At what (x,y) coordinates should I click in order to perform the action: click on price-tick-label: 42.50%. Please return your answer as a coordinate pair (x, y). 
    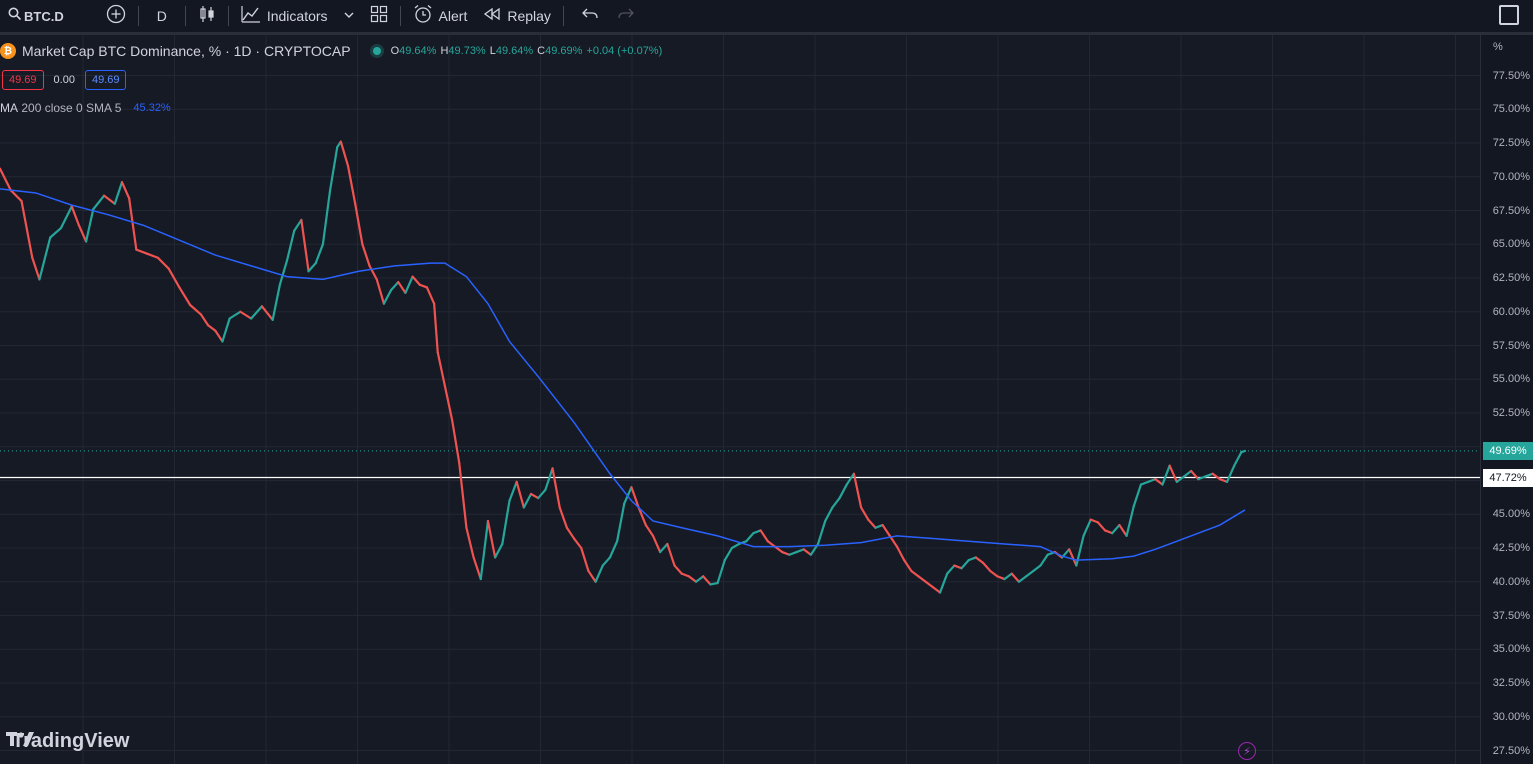
    Looking at the image, I should click on (1511, 548).